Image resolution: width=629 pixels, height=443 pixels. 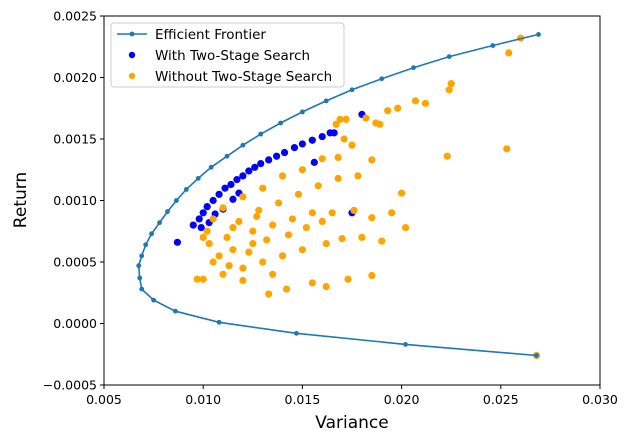 What do you see at coordinates (351, 423) in the screenshot?
I see `x-axis-title: Variance` at bounding box center [351, 423].